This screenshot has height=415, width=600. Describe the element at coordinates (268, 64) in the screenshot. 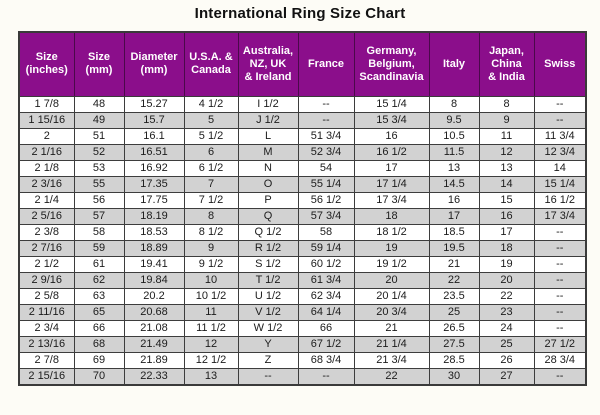

I see `column-header: Australia, NZ, UK & Ireland` at that location.